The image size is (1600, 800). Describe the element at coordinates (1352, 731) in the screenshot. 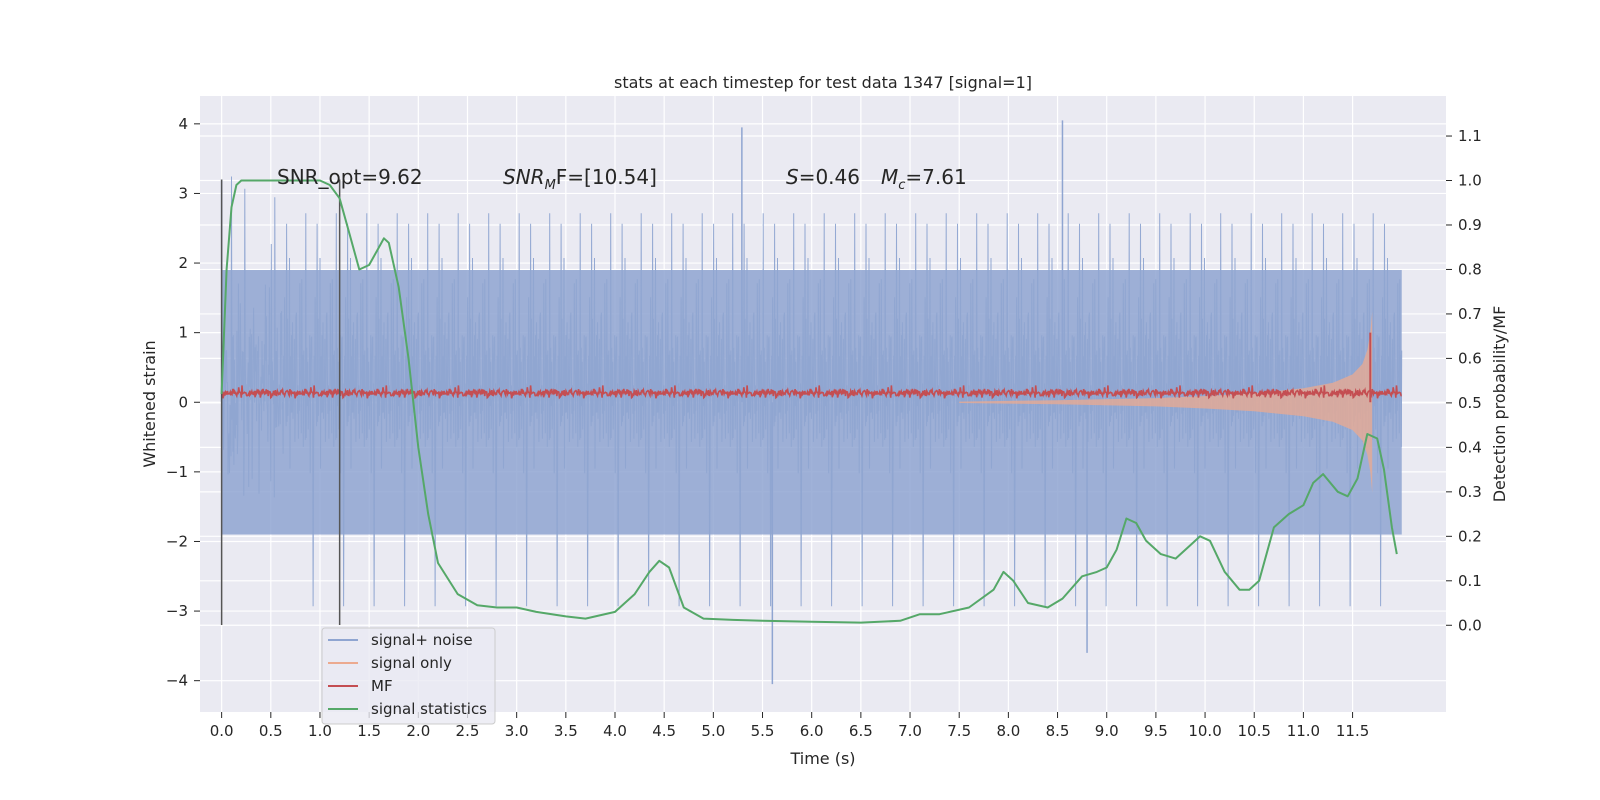

I see `x-tick-label: 11.5` at that location.